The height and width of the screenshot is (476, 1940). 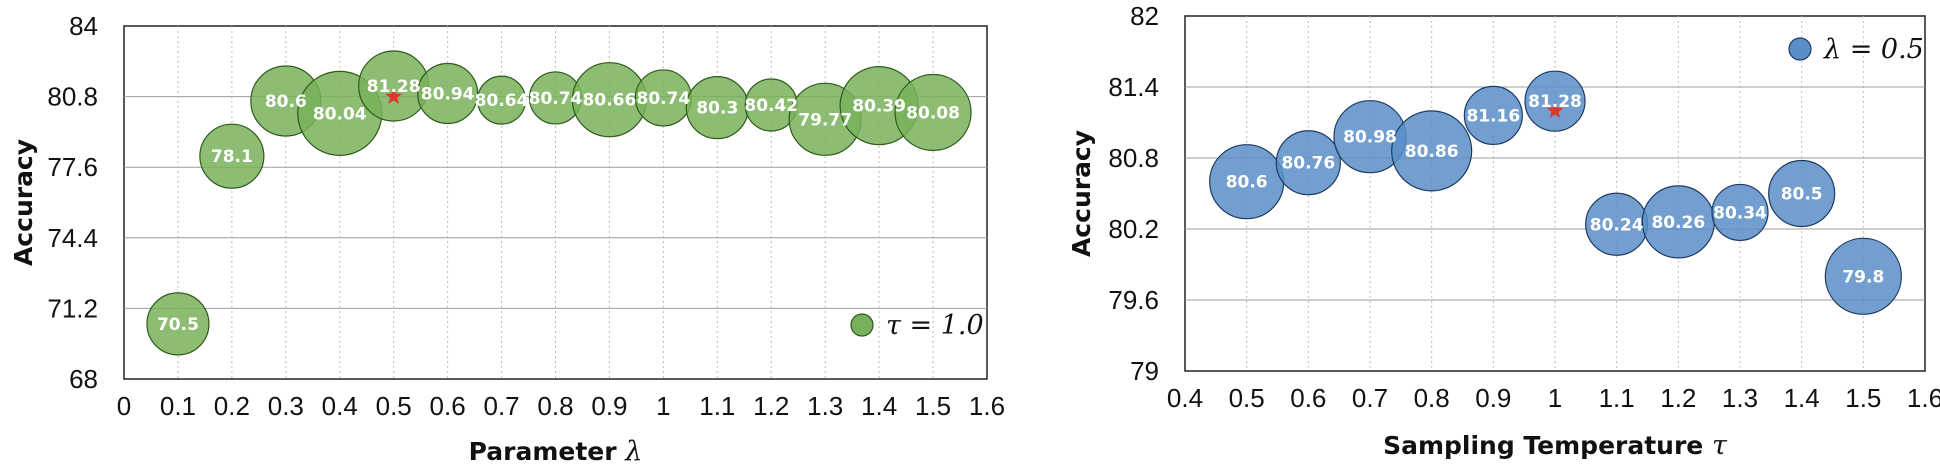 What do you see at coordinates (1617, 225) in the screenshot?
I see `data-label: 80.24` at bounding box center [1617, 225].